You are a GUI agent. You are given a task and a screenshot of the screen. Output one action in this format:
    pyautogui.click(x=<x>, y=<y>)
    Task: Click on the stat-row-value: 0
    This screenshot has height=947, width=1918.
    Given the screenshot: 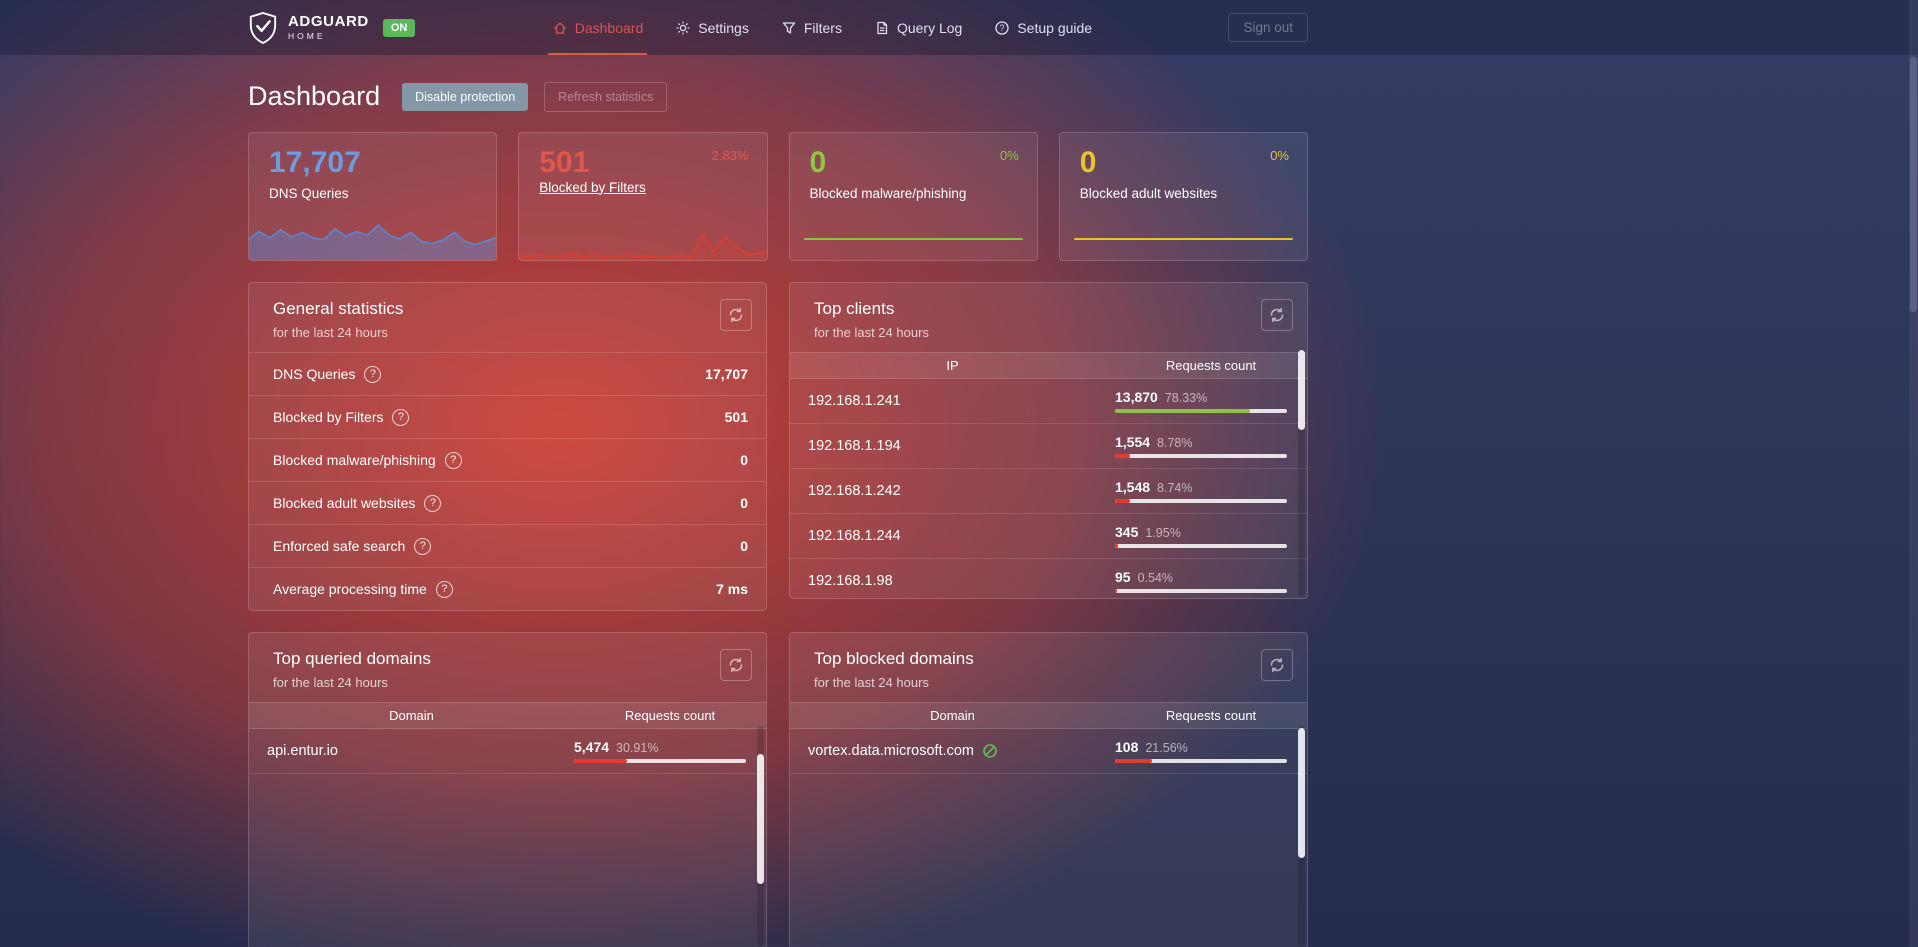 What is the action you would take?
    pyautogui.click(x=744, y=546)
    